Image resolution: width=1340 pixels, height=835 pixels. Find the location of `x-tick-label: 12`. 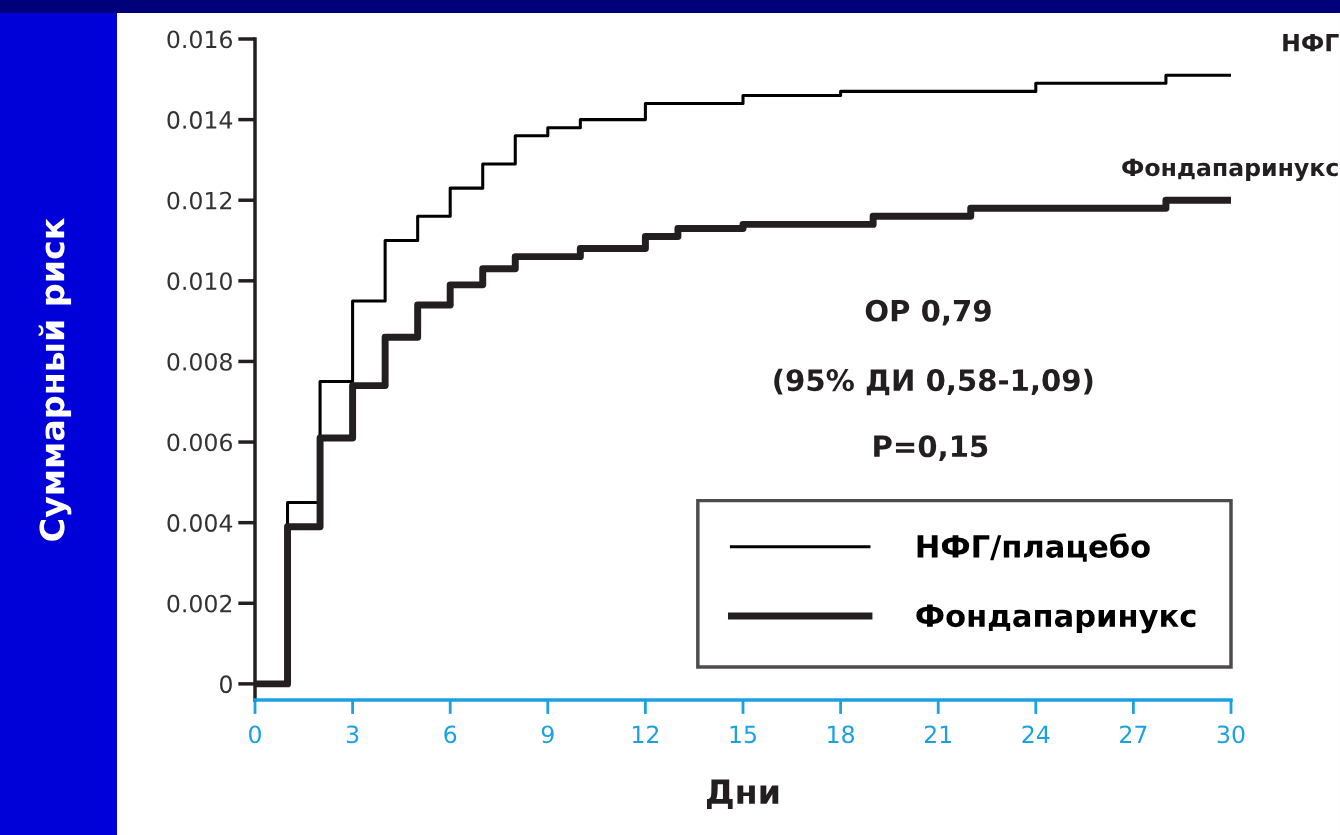

x-tick-label: 12 is located at coordinates (645, 734).